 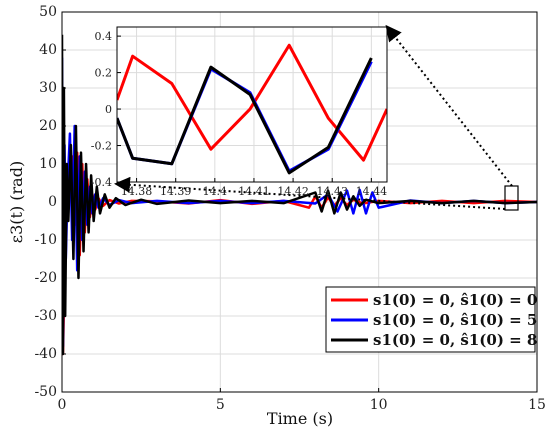 I want to click on main-ytick-label-10: -50, so click(x=45, y=392).